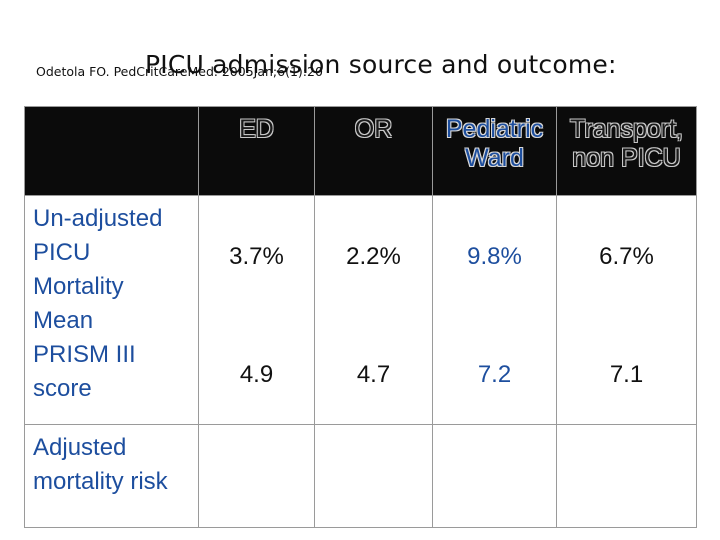 The width and height of the screenshot is (720, 540). I want to click on or-cell: 2.2% 4.7, so click(373, 310).